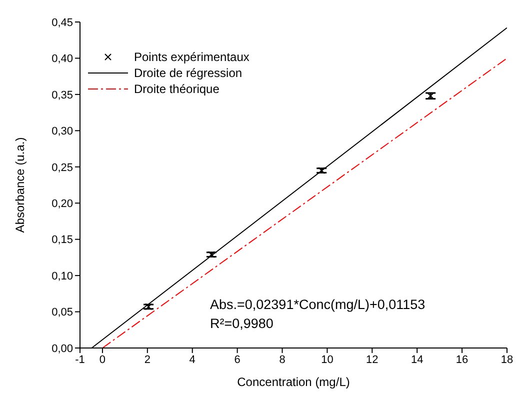  What do you see at coordinates (177, 89) in the screenshot?
I see `legend-label: Droite théorique` at bounding box center [177, 89].